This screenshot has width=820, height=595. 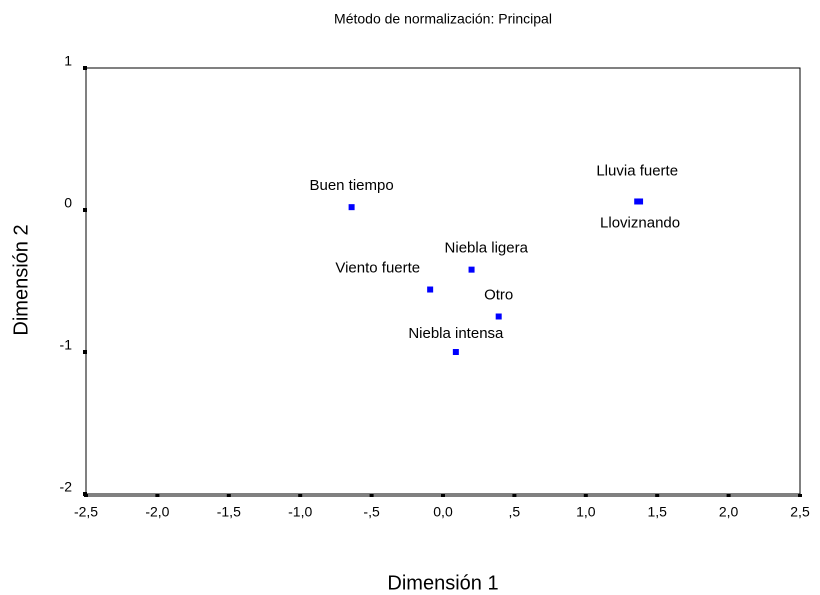 I want to click on y-axis-label: Dimensión 2, so click(x=21, y=279).